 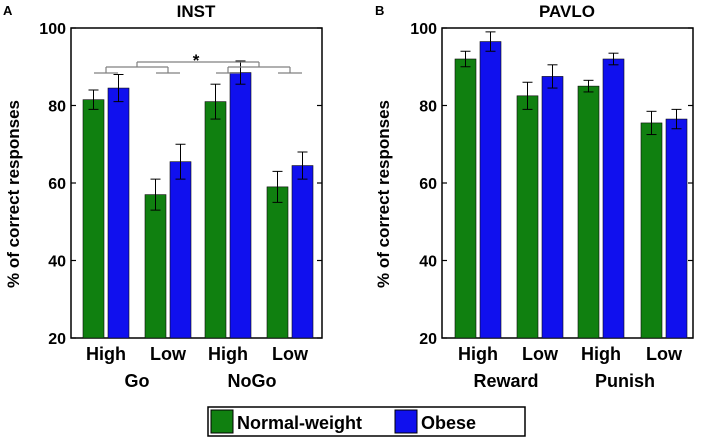 I want to click on legend-label-obese: Obese, so click(x=448, y=423).